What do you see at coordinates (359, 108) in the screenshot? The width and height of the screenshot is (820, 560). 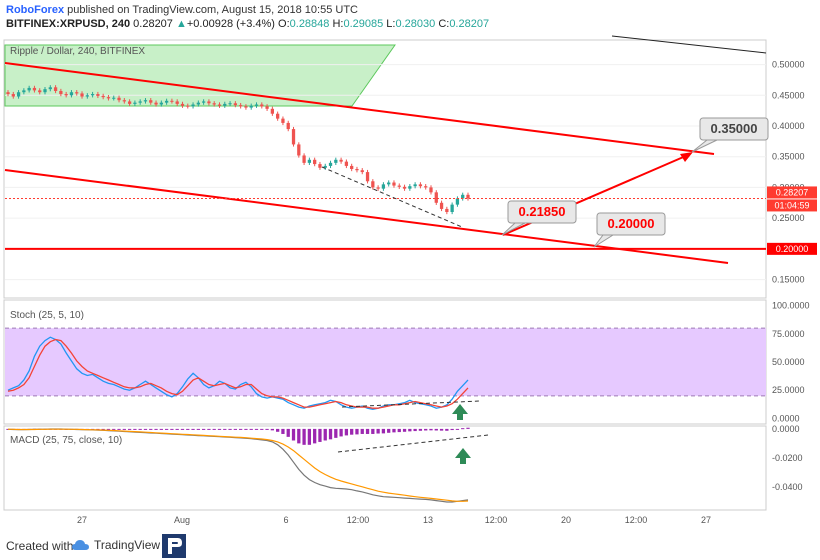 I see `descending-channel-top` at bounding box center [359, 108].